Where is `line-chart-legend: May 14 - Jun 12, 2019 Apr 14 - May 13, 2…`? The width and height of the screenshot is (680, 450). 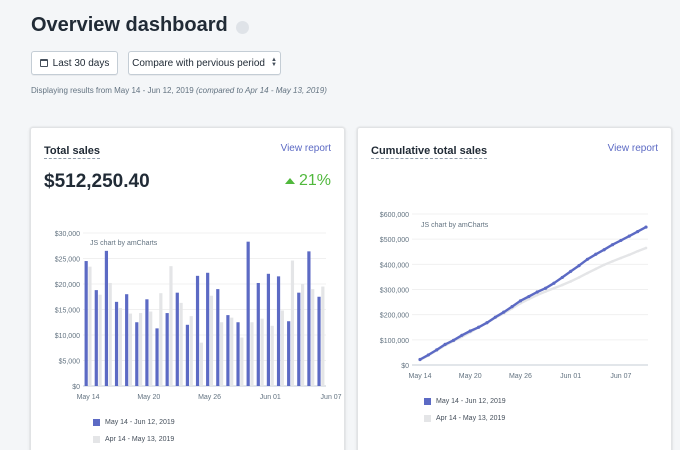
line-chart-legend: May 14 - Jun 12, 2019 Apr 14 - May 13, 2… is located at coordinates (465, 410).